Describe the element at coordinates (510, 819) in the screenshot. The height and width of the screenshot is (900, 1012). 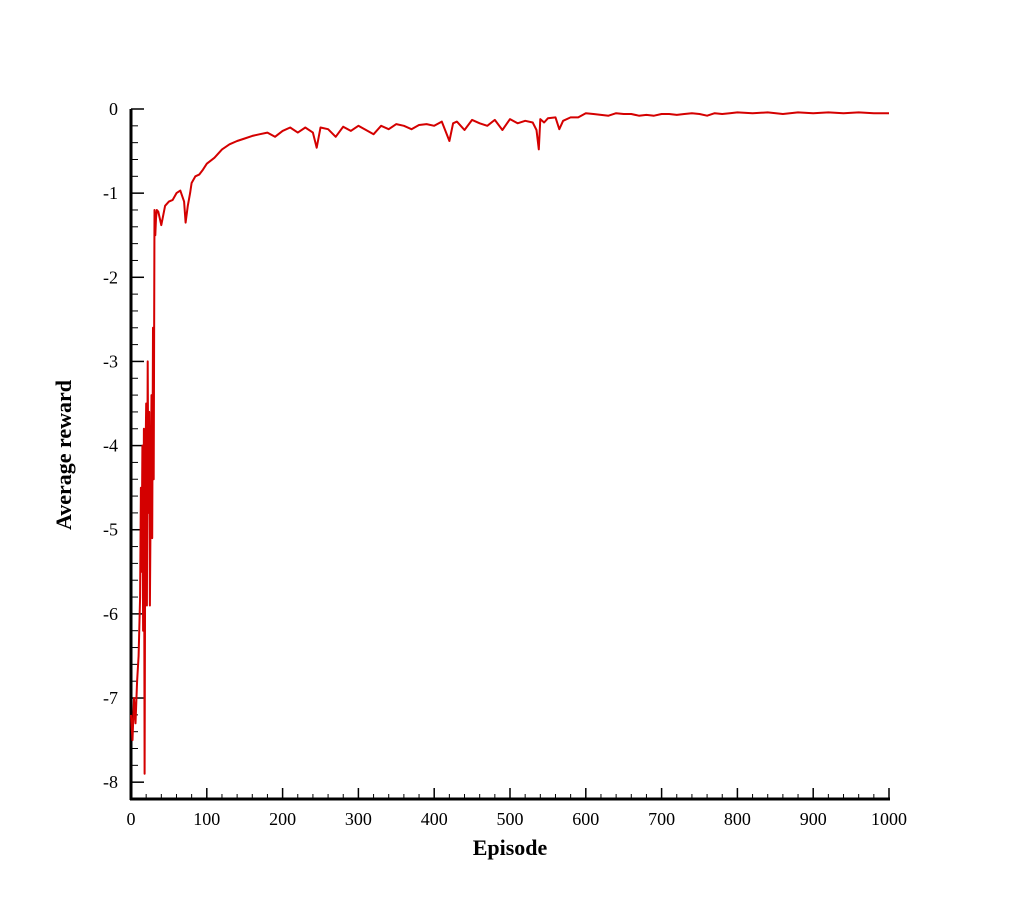
I see `x-tick-label: 500` at that location.